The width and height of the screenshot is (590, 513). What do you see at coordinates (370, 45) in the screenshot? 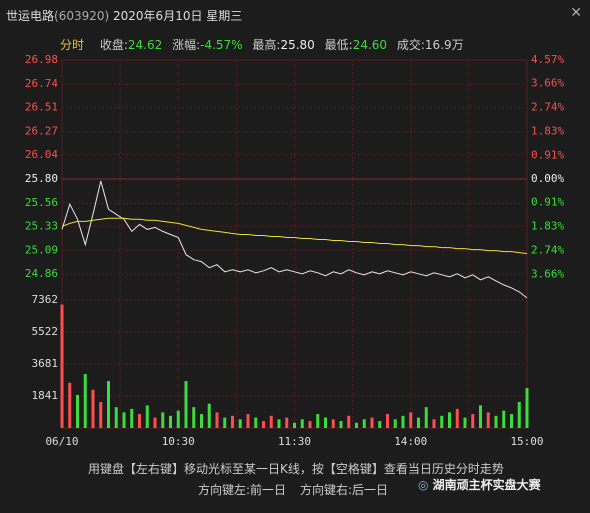
I see `stat-value: 24.60` at bounding box center [370, 45].